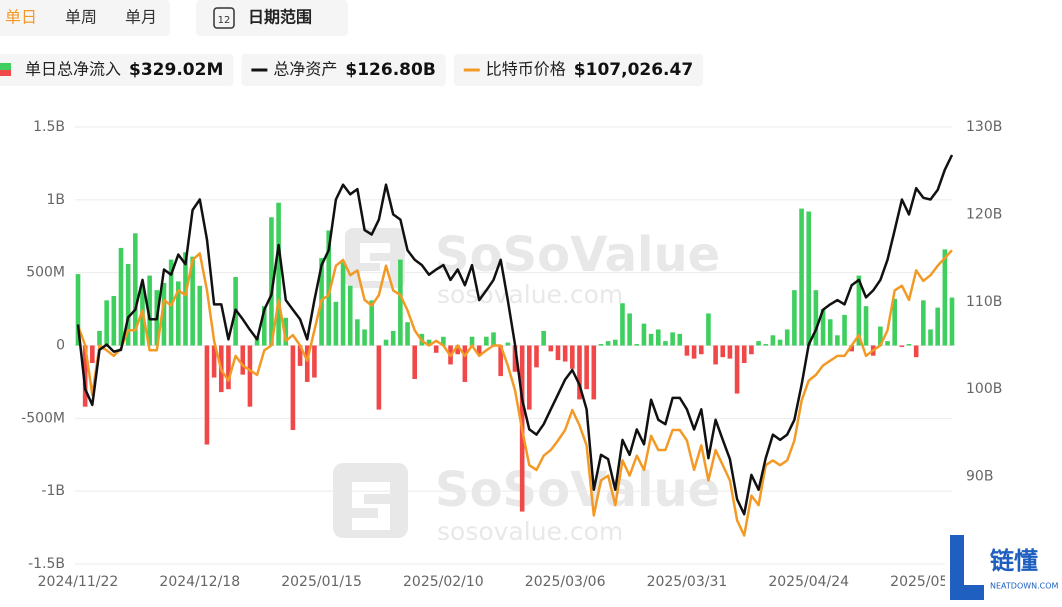 Image resolution: width=1062 pixels, height=607 pixels. Describe the element at coordinates (577, 255) in the screenshot. I see `watermark-brand: SoSoValue` at that location.